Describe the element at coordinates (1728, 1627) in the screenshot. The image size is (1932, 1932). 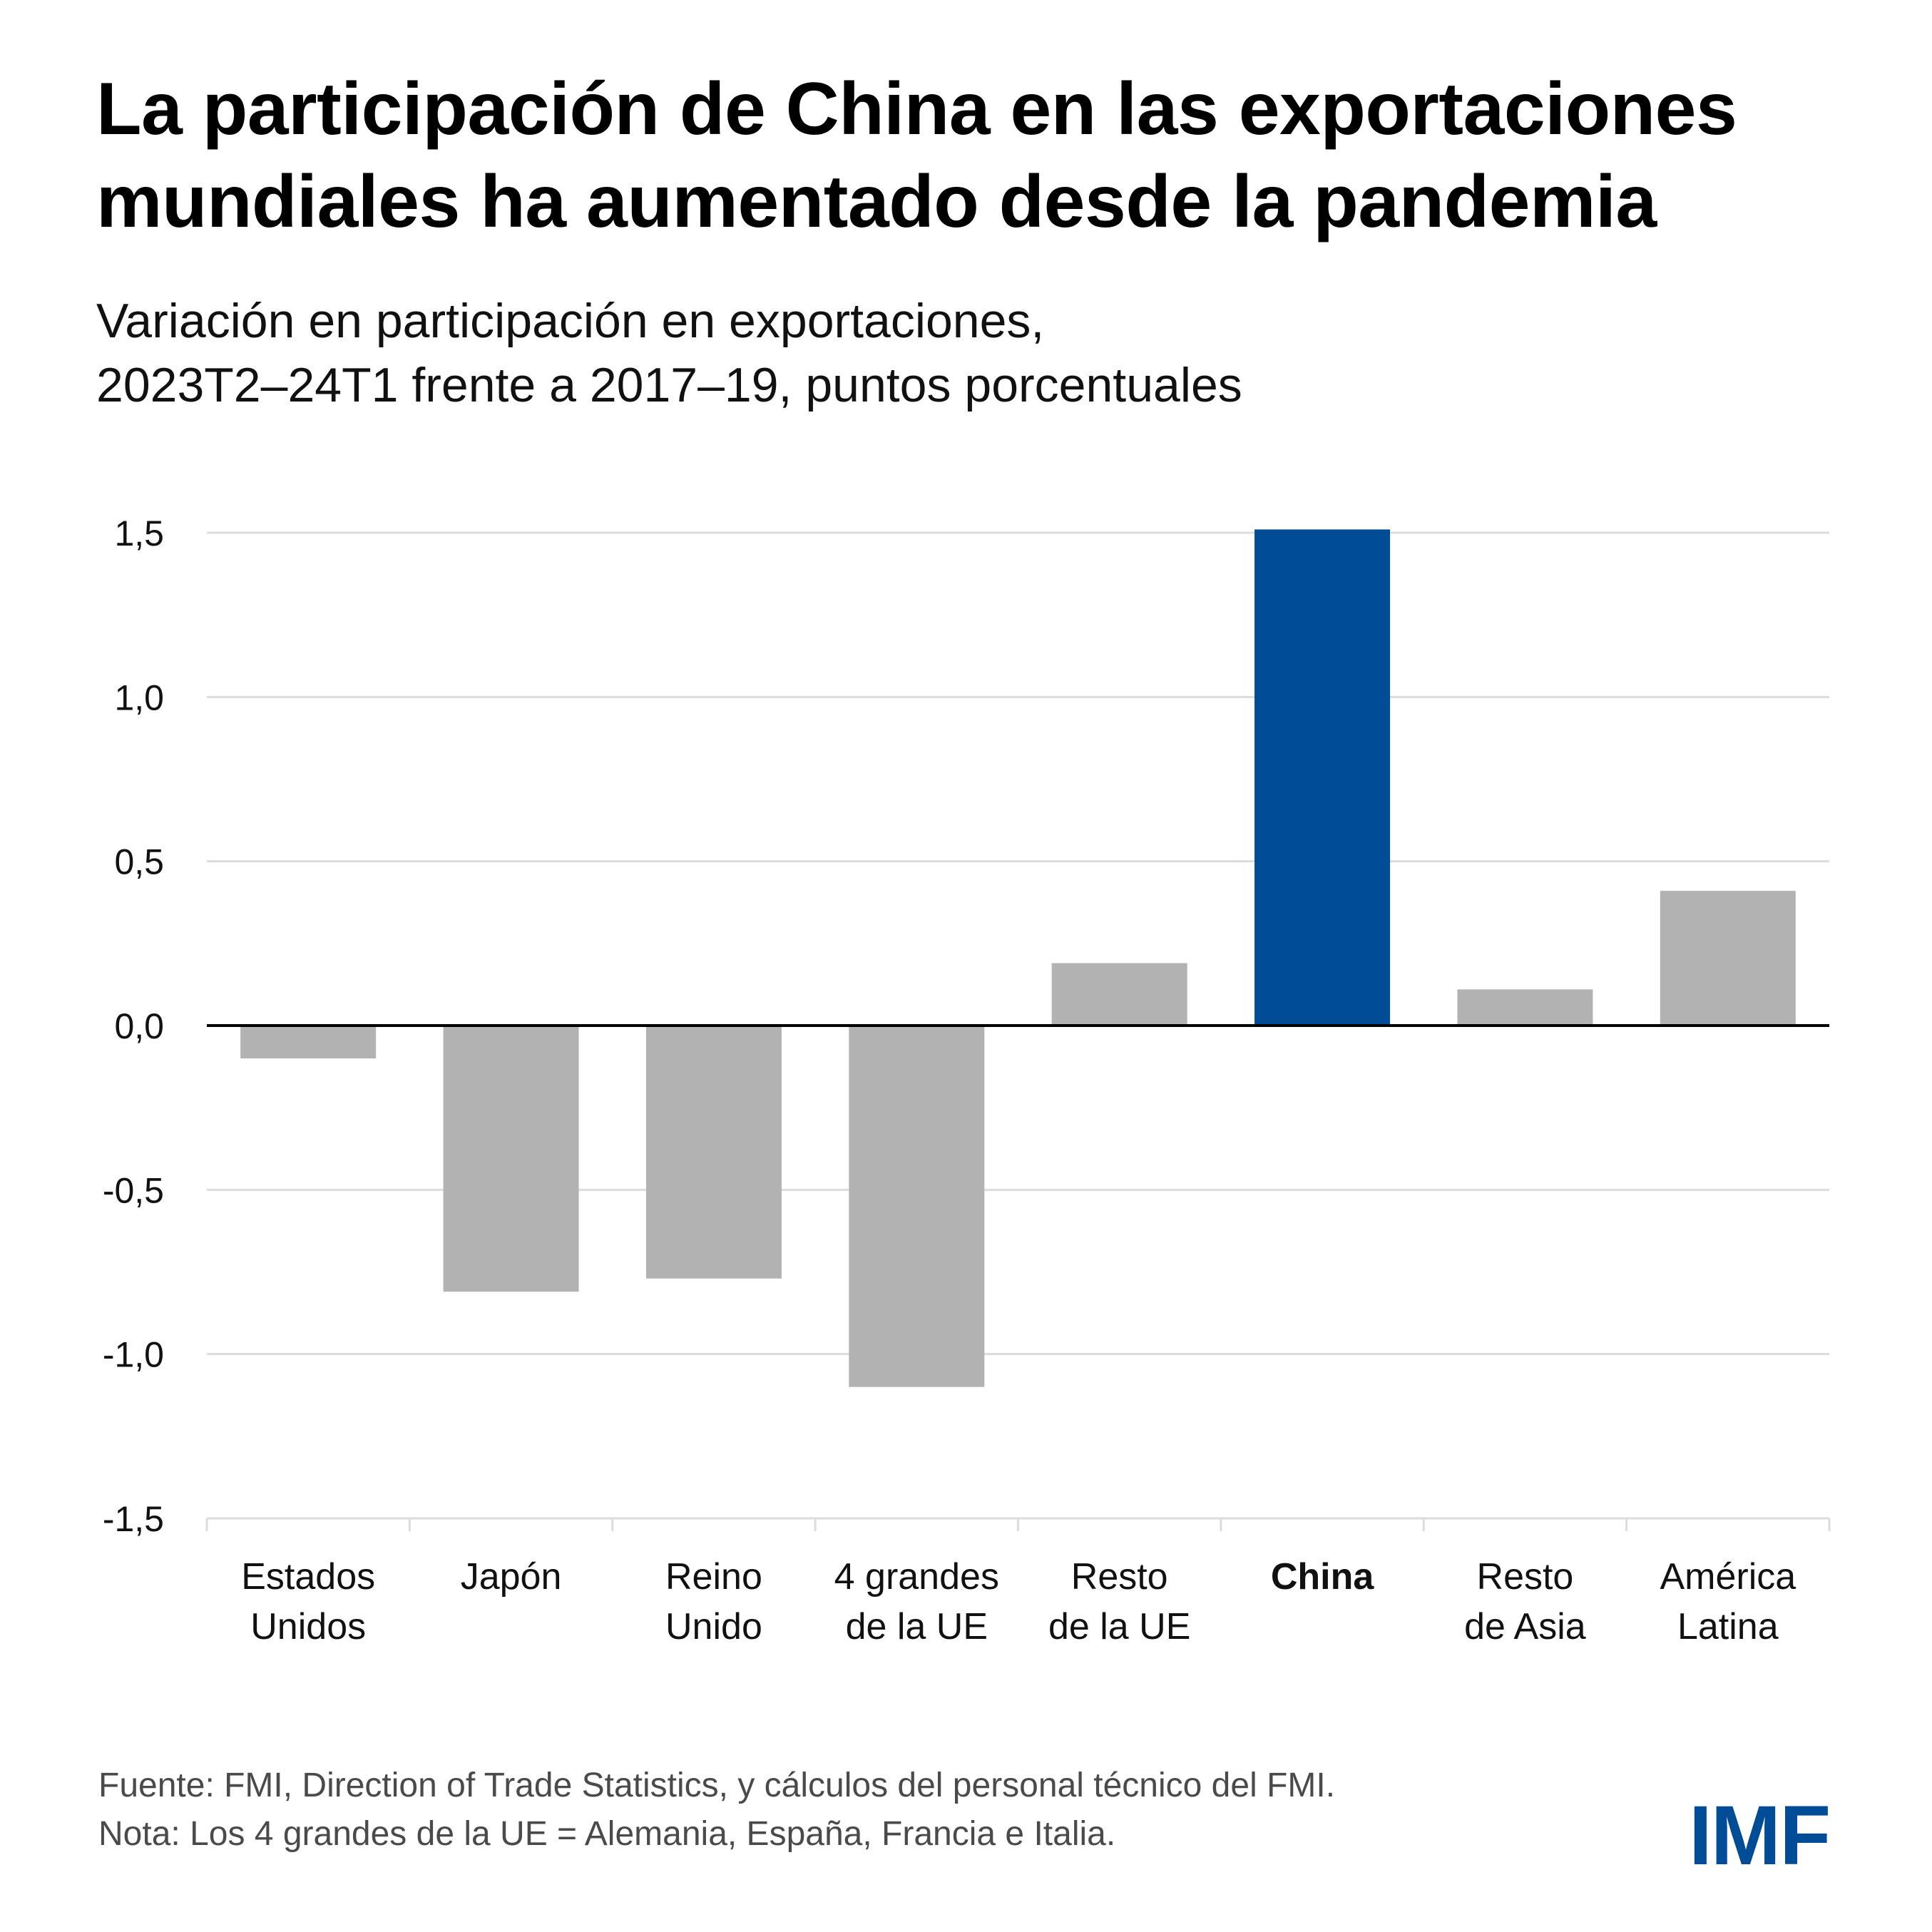
I see `x-tick-label: Latina` at that location.